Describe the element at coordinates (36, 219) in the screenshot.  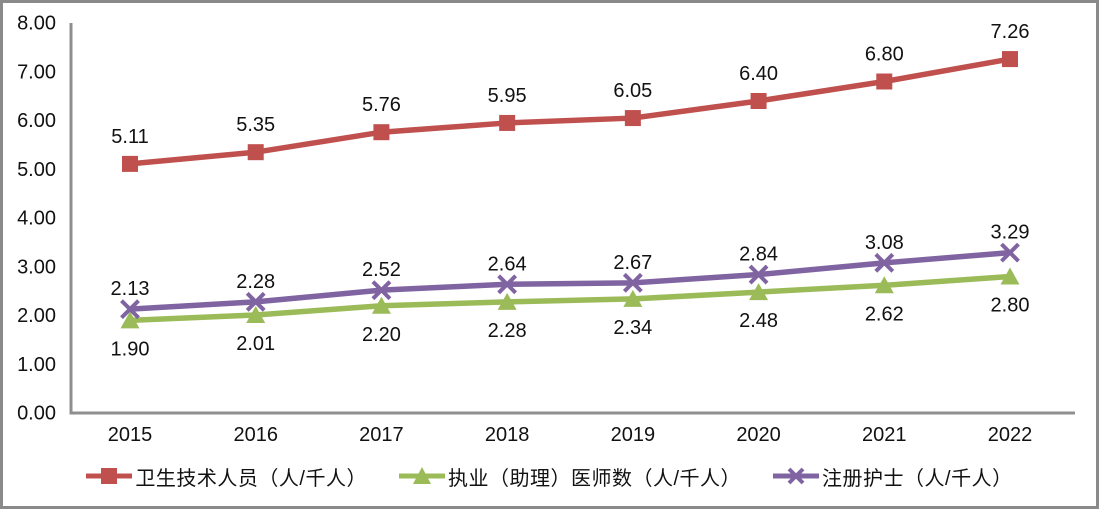
I see `y-tick-label: 4.00` at that location.